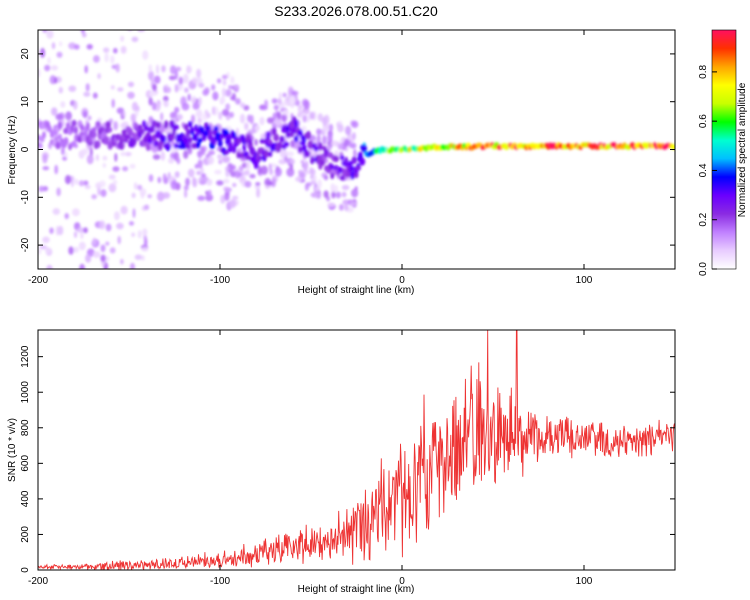 This screenshot has width=750, height=600. I want to click on colorbar-tick-label: 0.8, so click(703, 71).